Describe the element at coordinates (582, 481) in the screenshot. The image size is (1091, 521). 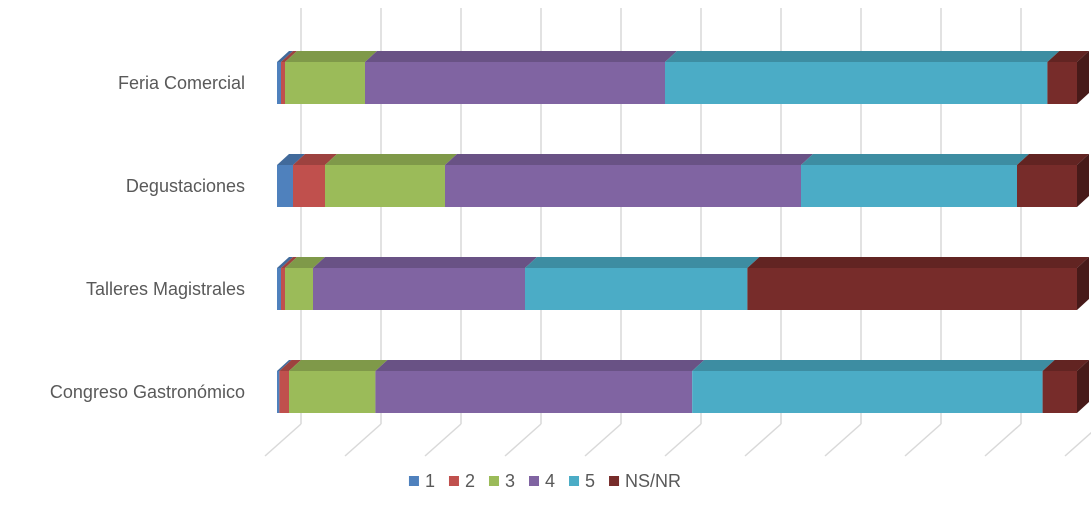
I see `legend-item-4: 5` at that location.